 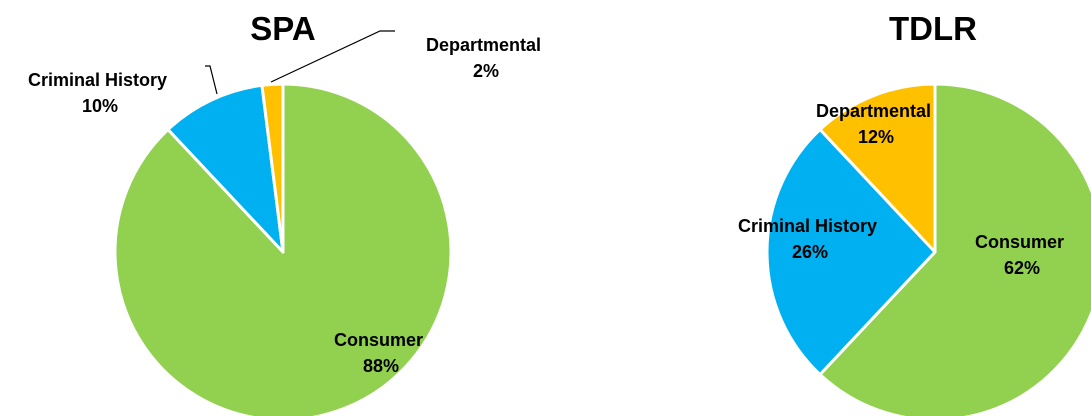 I want to click on spa-title: SPA, so click(x=282, y=28).